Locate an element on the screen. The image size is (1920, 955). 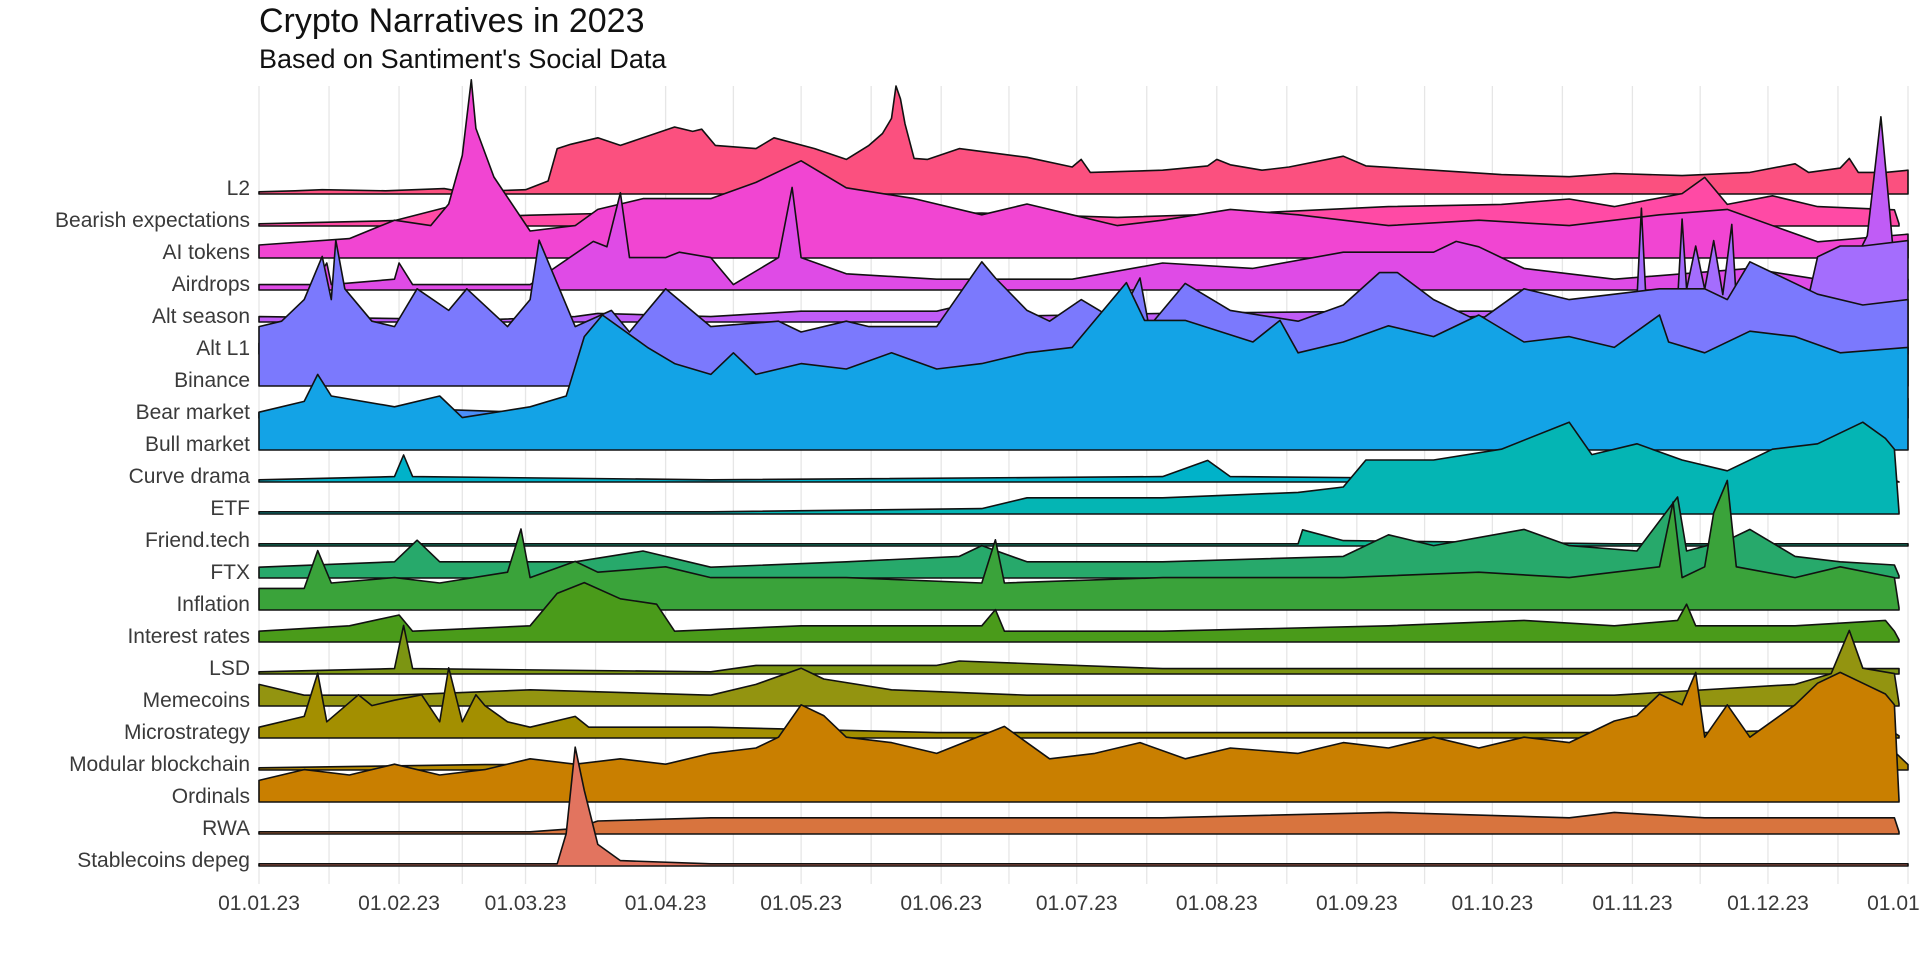
x-tick-label: 01.01.24 is located at coordinates (1893, 903).